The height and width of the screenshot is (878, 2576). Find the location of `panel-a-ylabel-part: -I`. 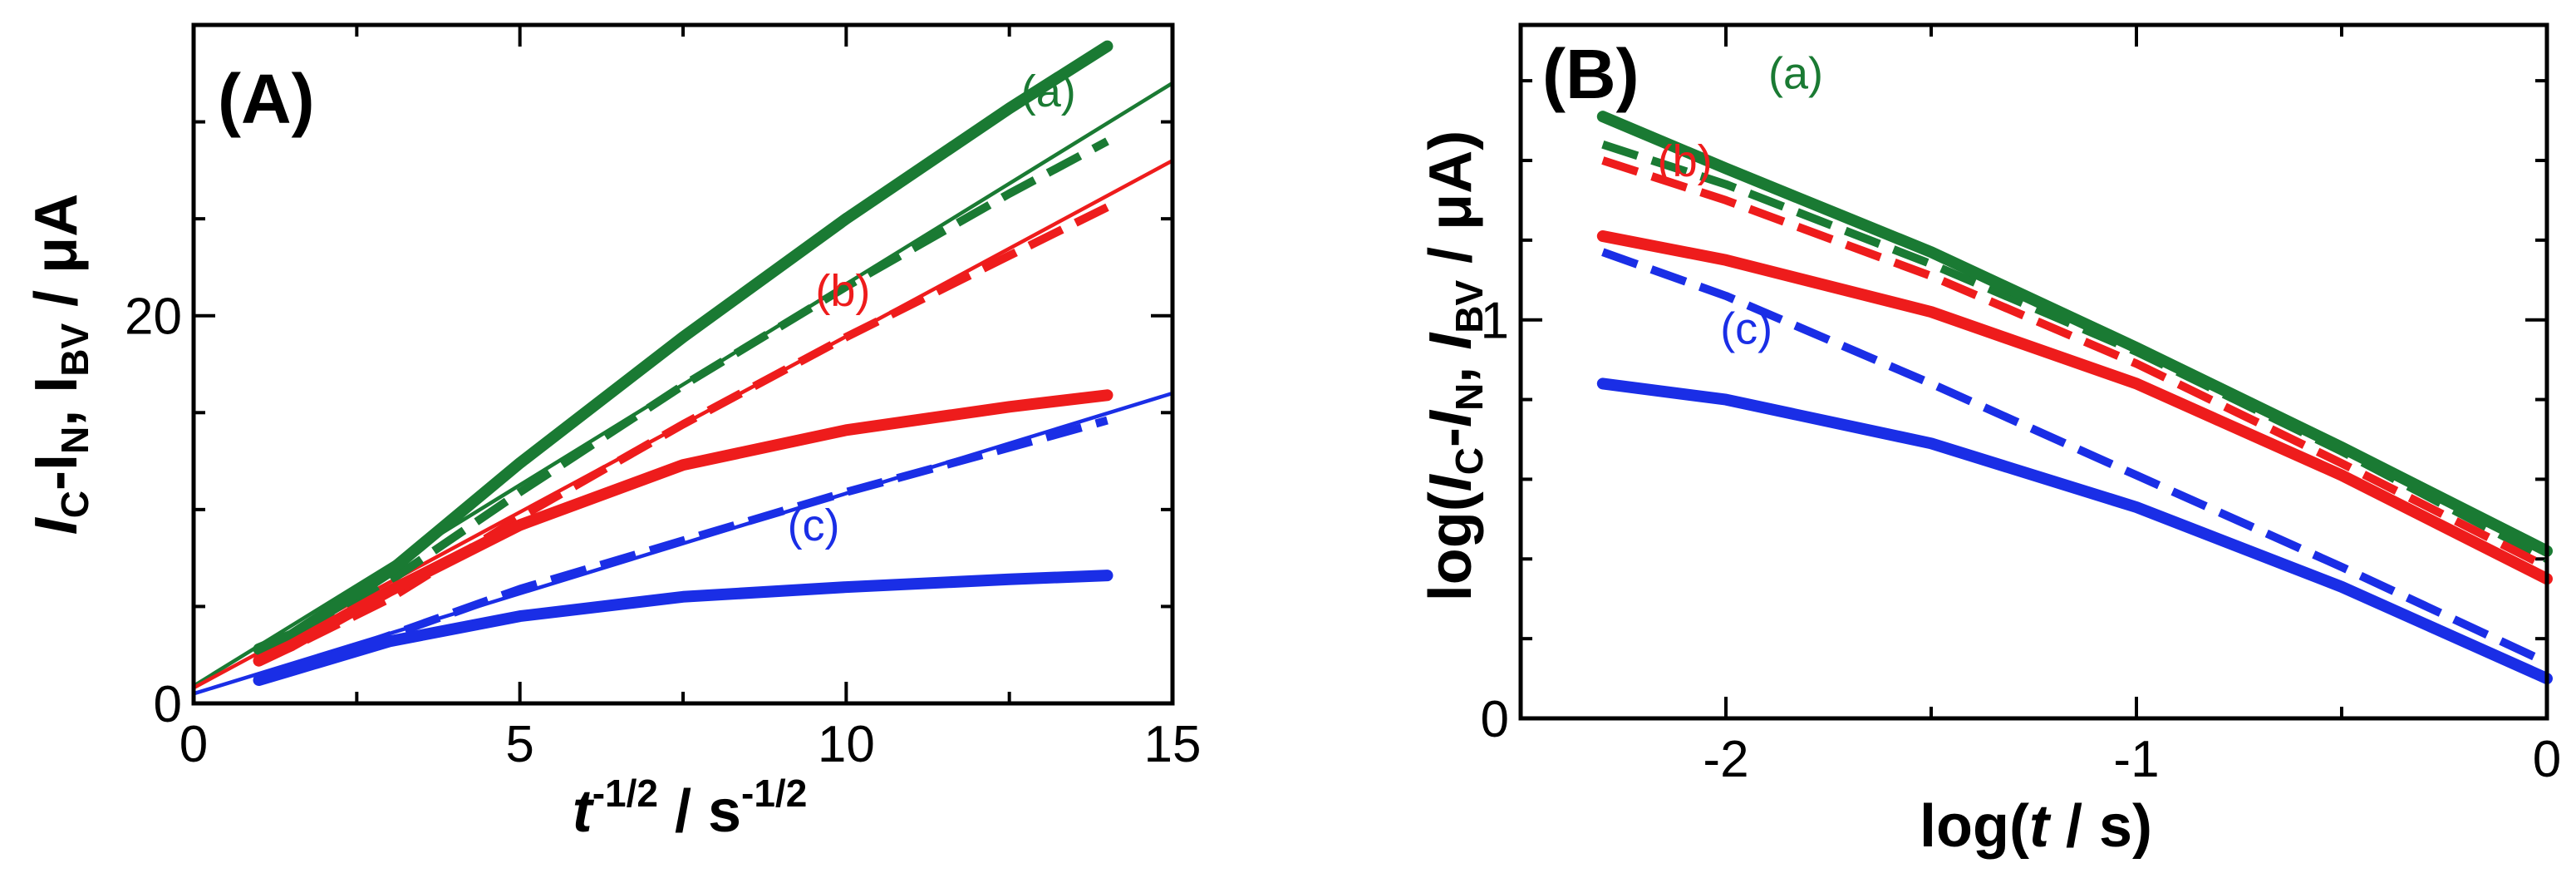

panel-a-ylabel-part: -I is located at coordinates (56, 472).